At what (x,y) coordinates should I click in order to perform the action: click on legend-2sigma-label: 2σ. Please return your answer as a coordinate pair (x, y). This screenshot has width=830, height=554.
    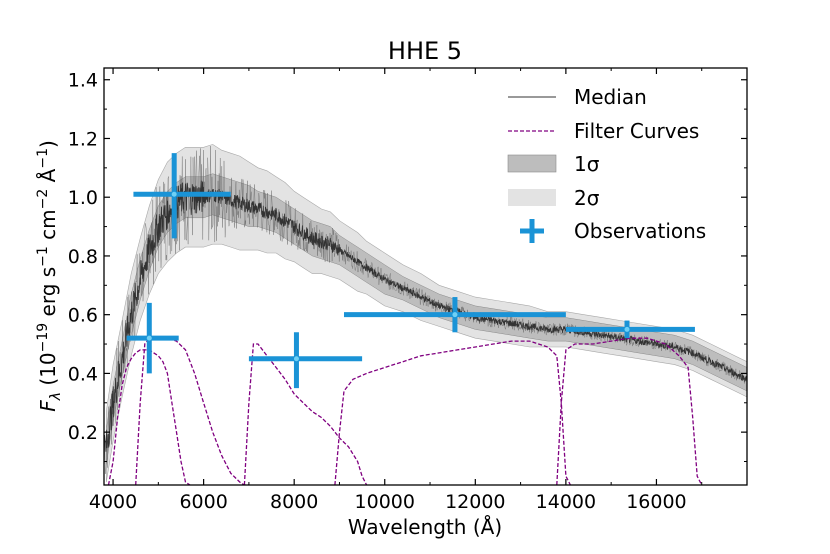
    Looking at the image, I should click on (587, 198).